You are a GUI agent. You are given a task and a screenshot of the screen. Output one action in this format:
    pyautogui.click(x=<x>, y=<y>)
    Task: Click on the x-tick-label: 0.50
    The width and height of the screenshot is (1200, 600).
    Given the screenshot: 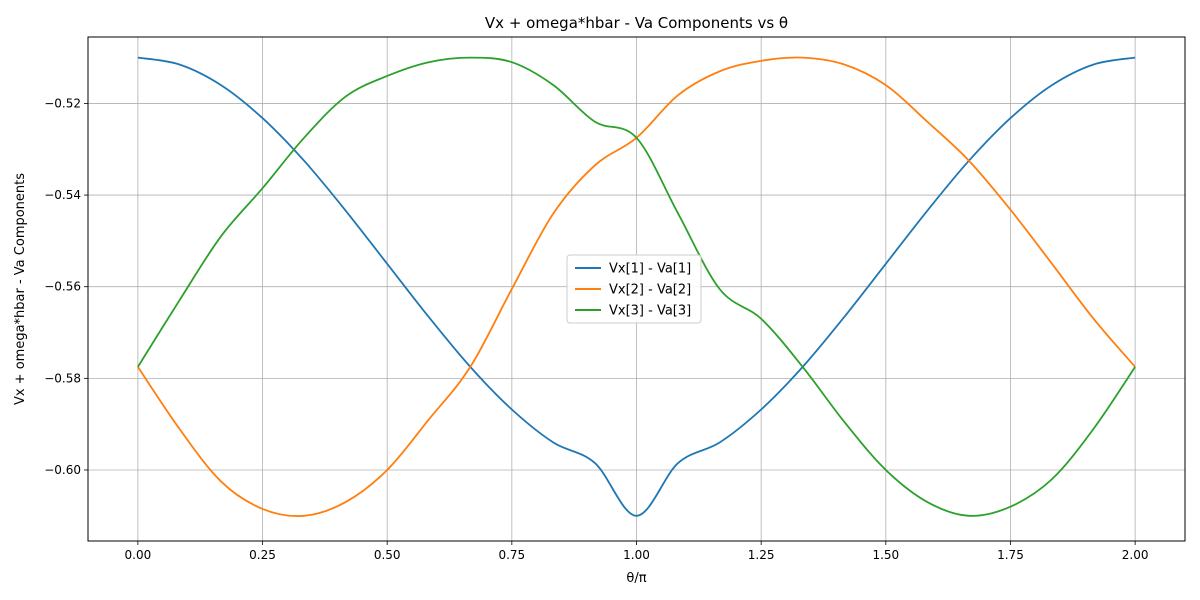 What is the action you would take?
    pyautogui.click(x=387, y=555)
    